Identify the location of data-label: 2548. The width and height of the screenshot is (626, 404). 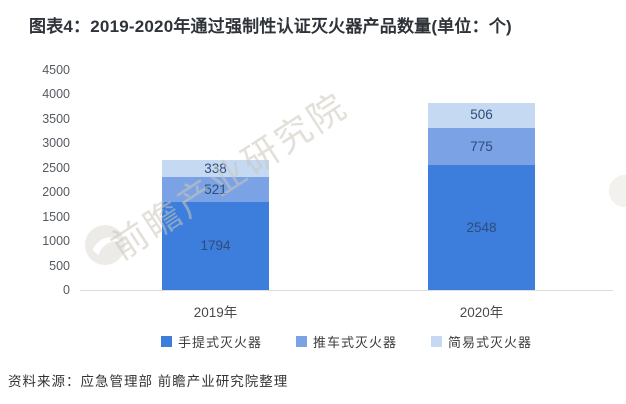
(481, 227).